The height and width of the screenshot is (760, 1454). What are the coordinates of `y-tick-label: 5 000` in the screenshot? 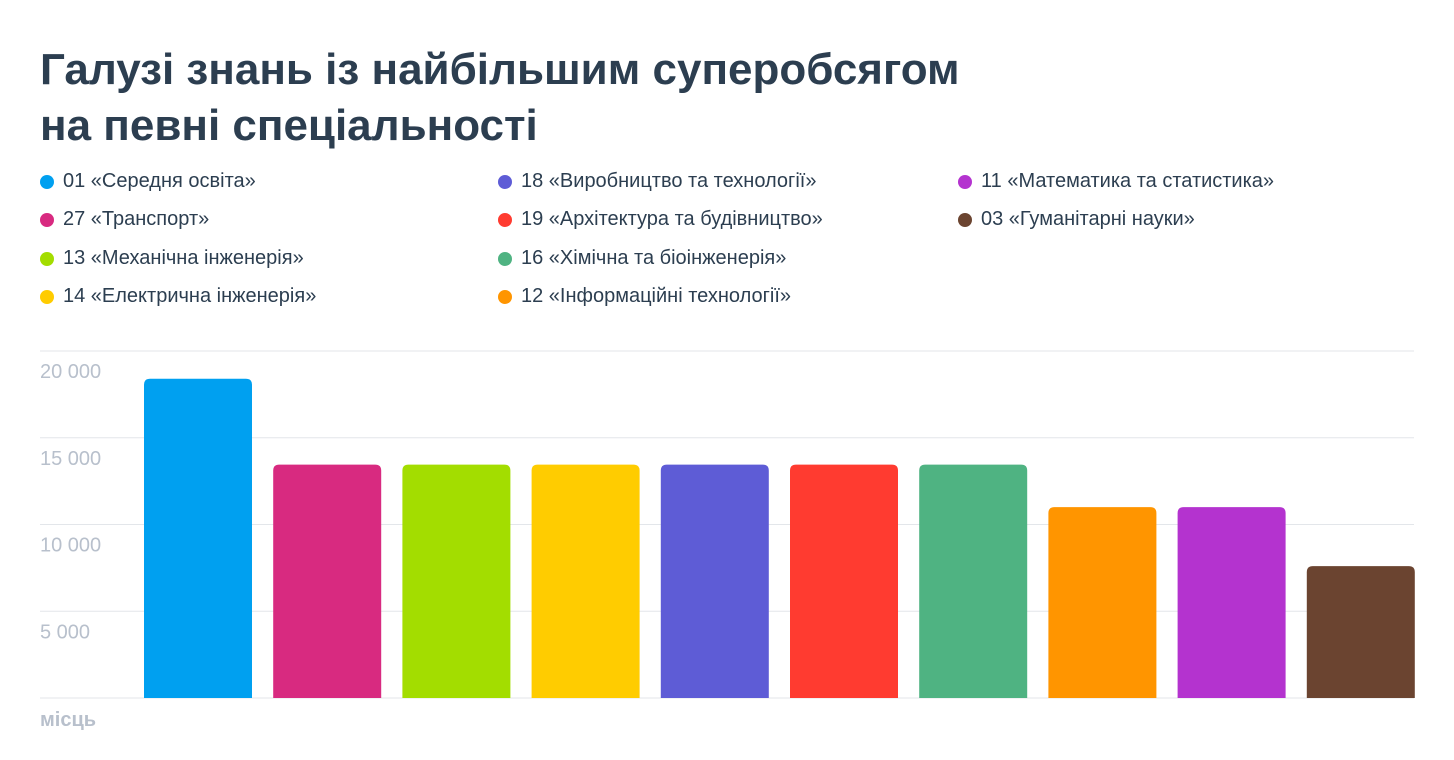 It's located at (65, 632).